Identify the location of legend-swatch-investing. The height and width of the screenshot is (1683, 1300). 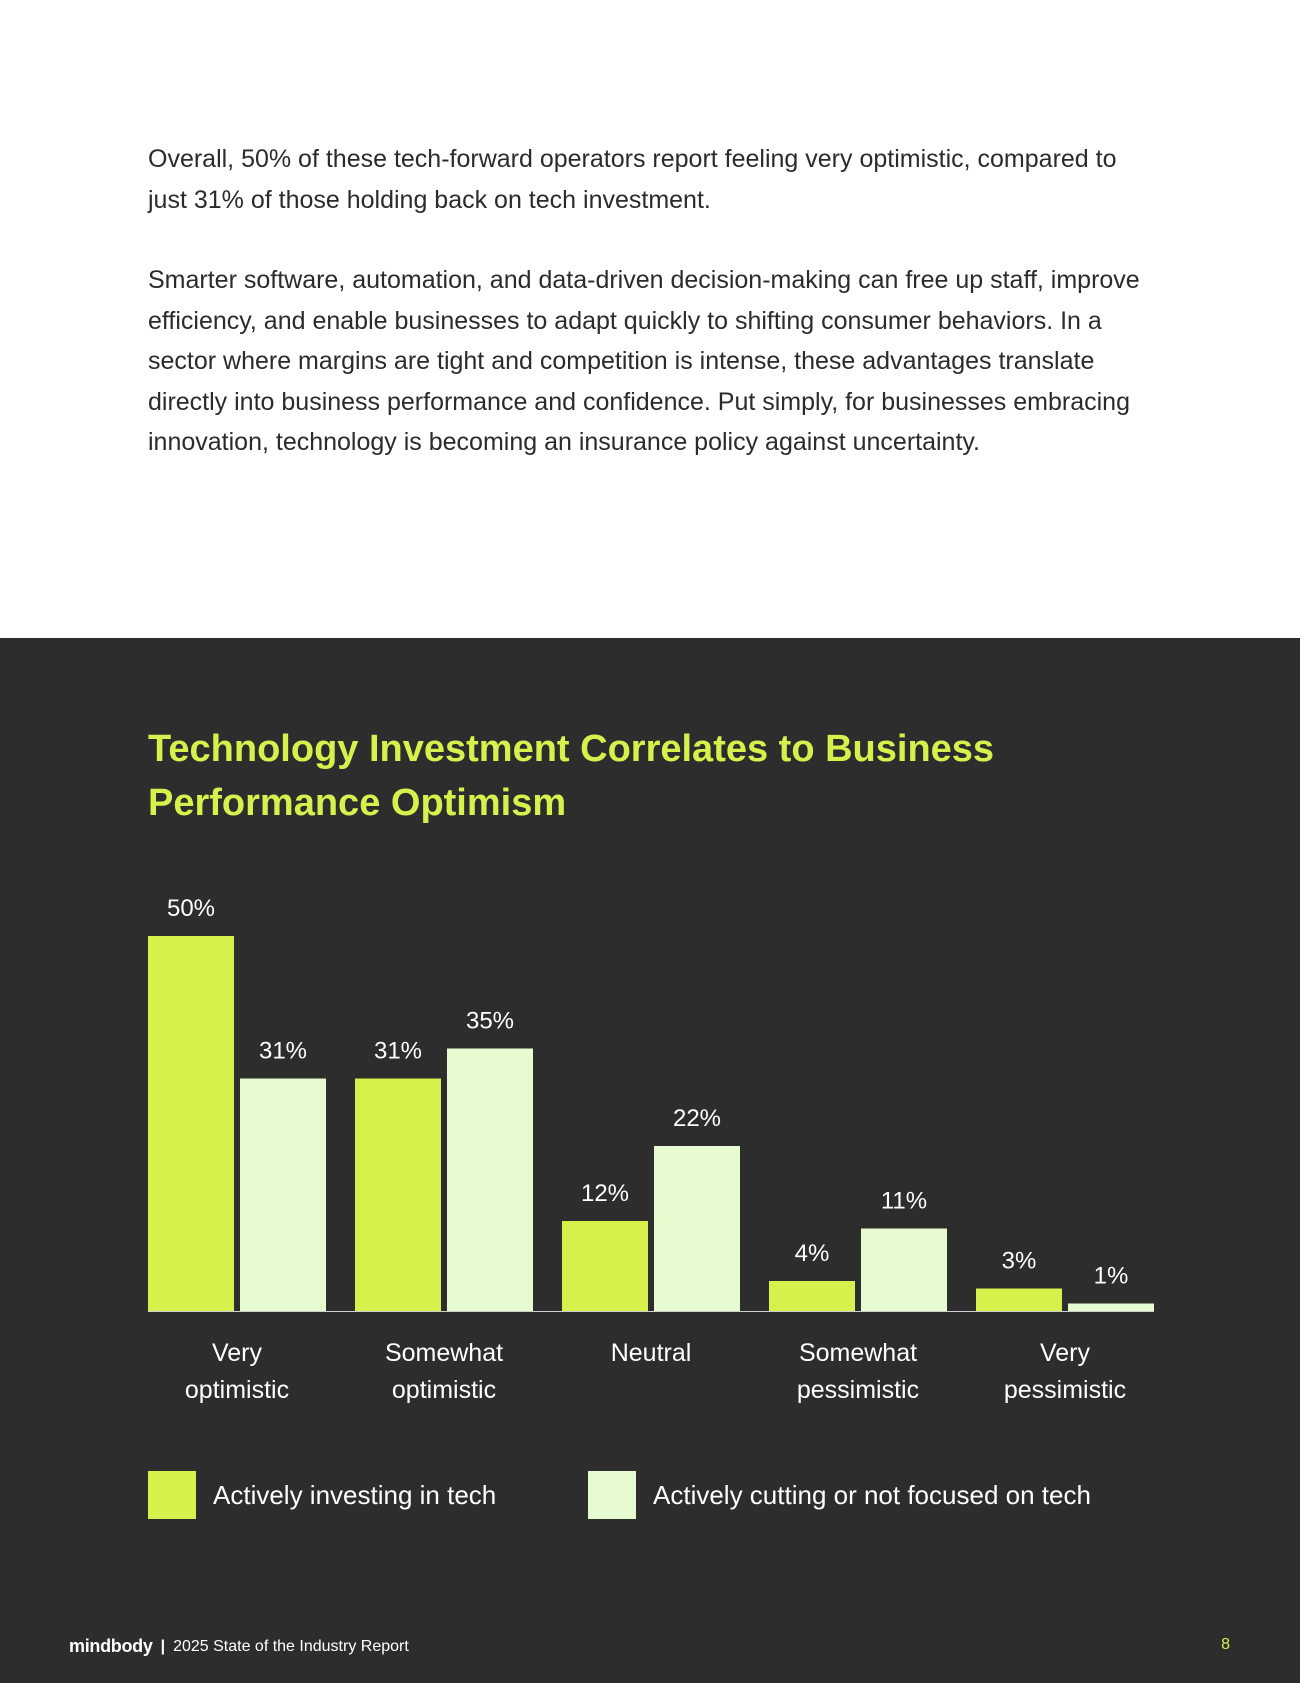
(172, 1495).